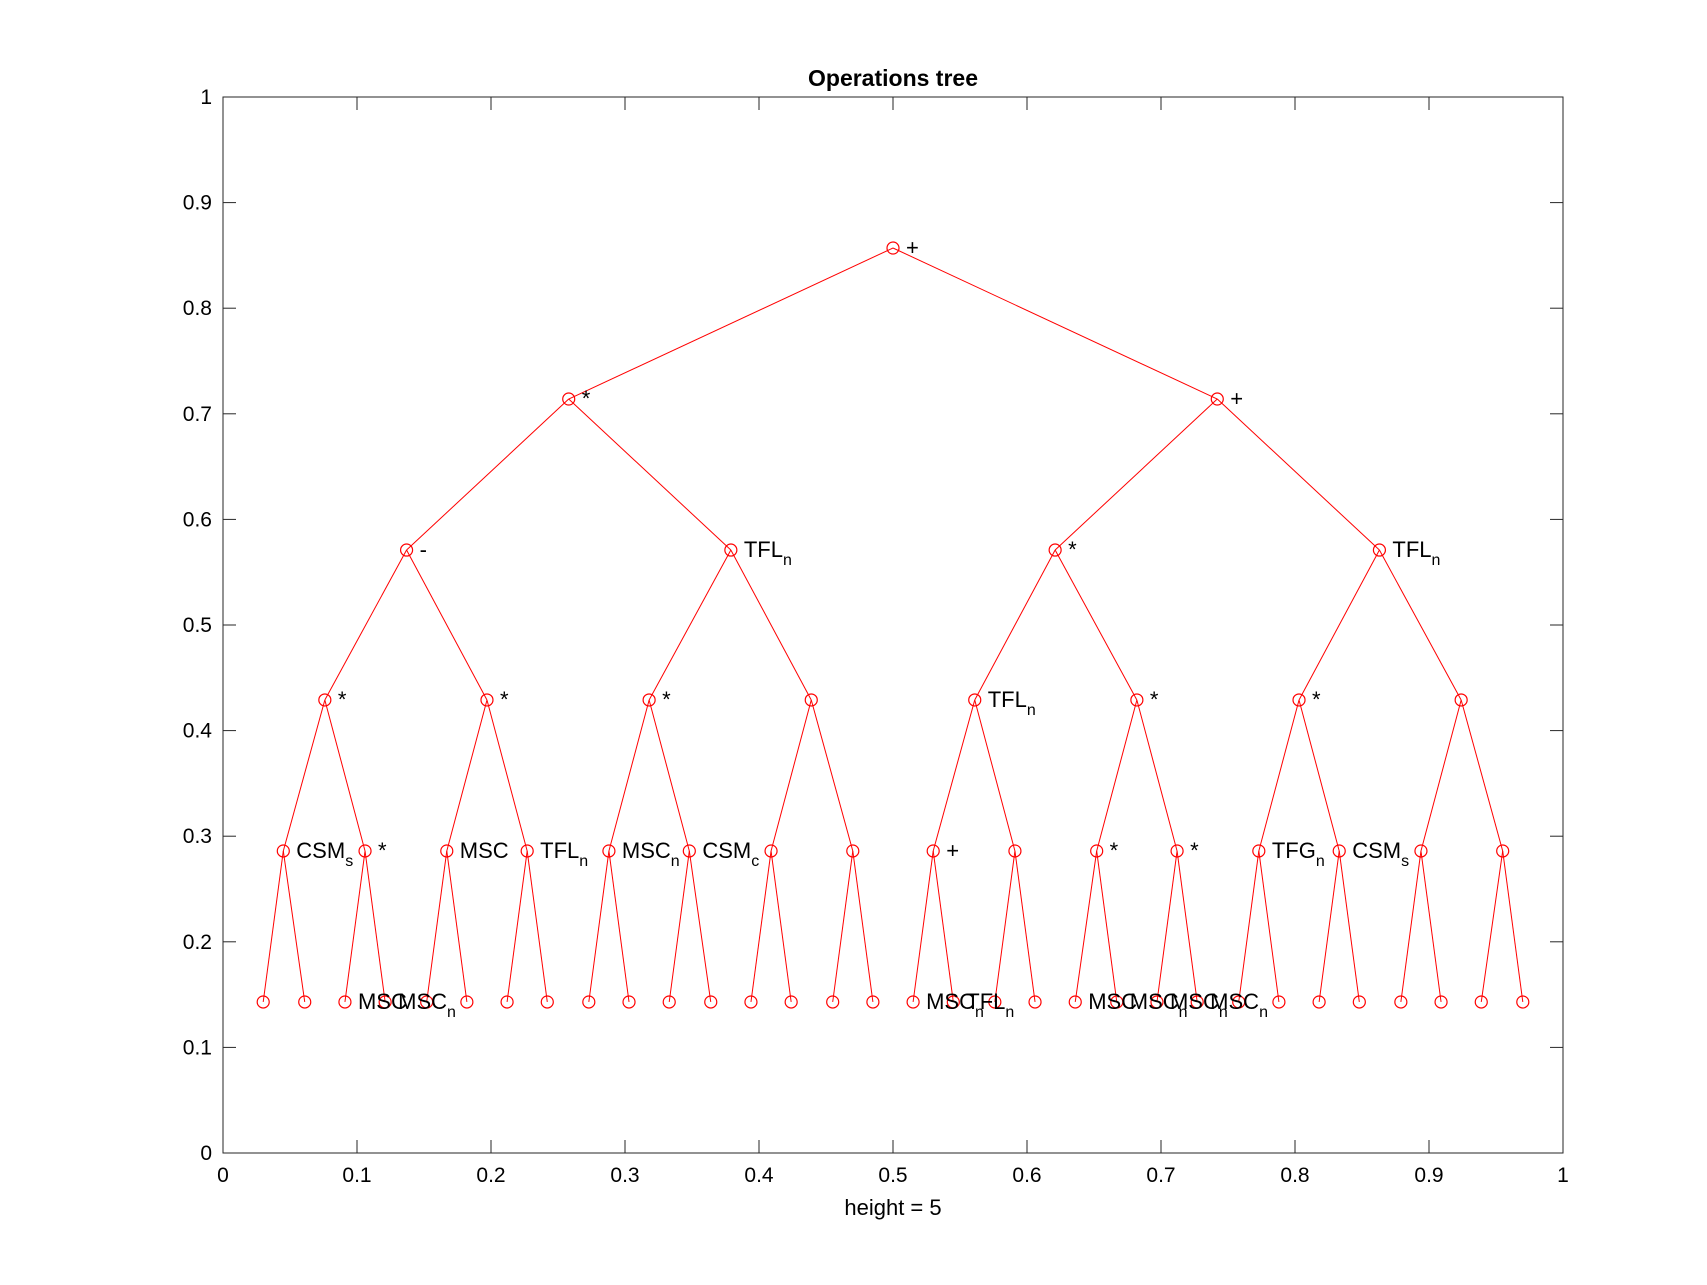 Image resolution: width=1707 pixels, height=1285 pixels. Describe the element at coordinates (198, 731) in the screenshot. I see `y-tick-label: 0.4` at that location.